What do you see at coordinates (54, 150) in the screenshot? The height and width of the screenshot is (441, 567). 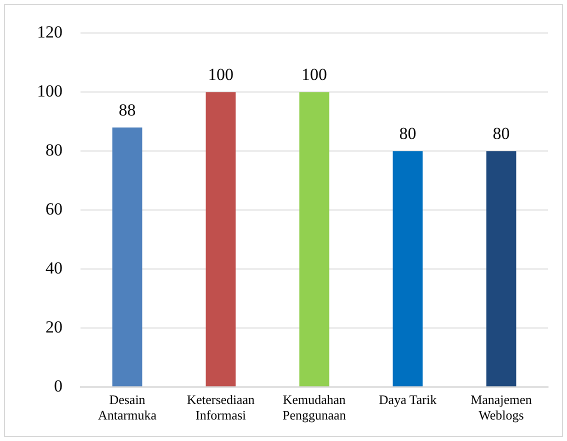 I see `y-tick-label: 80` at bounding box center [54, 150].